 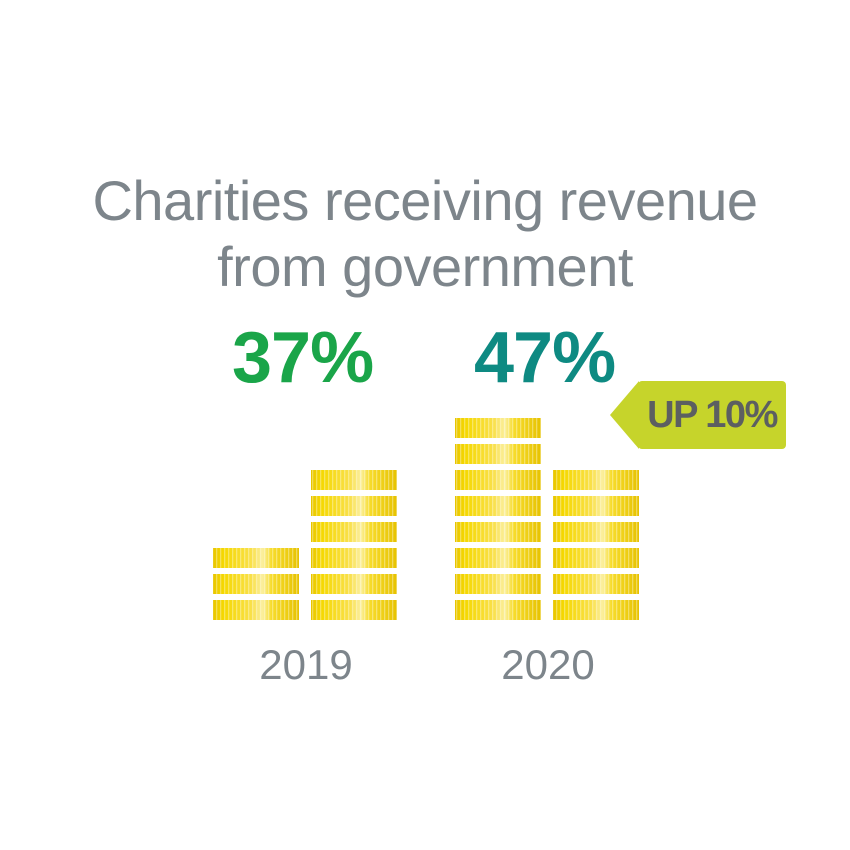 What do you see at coordinates (545, 358) in the screenshot?
I see `value-label-2020: 47%` at bounding box center [545, 358].